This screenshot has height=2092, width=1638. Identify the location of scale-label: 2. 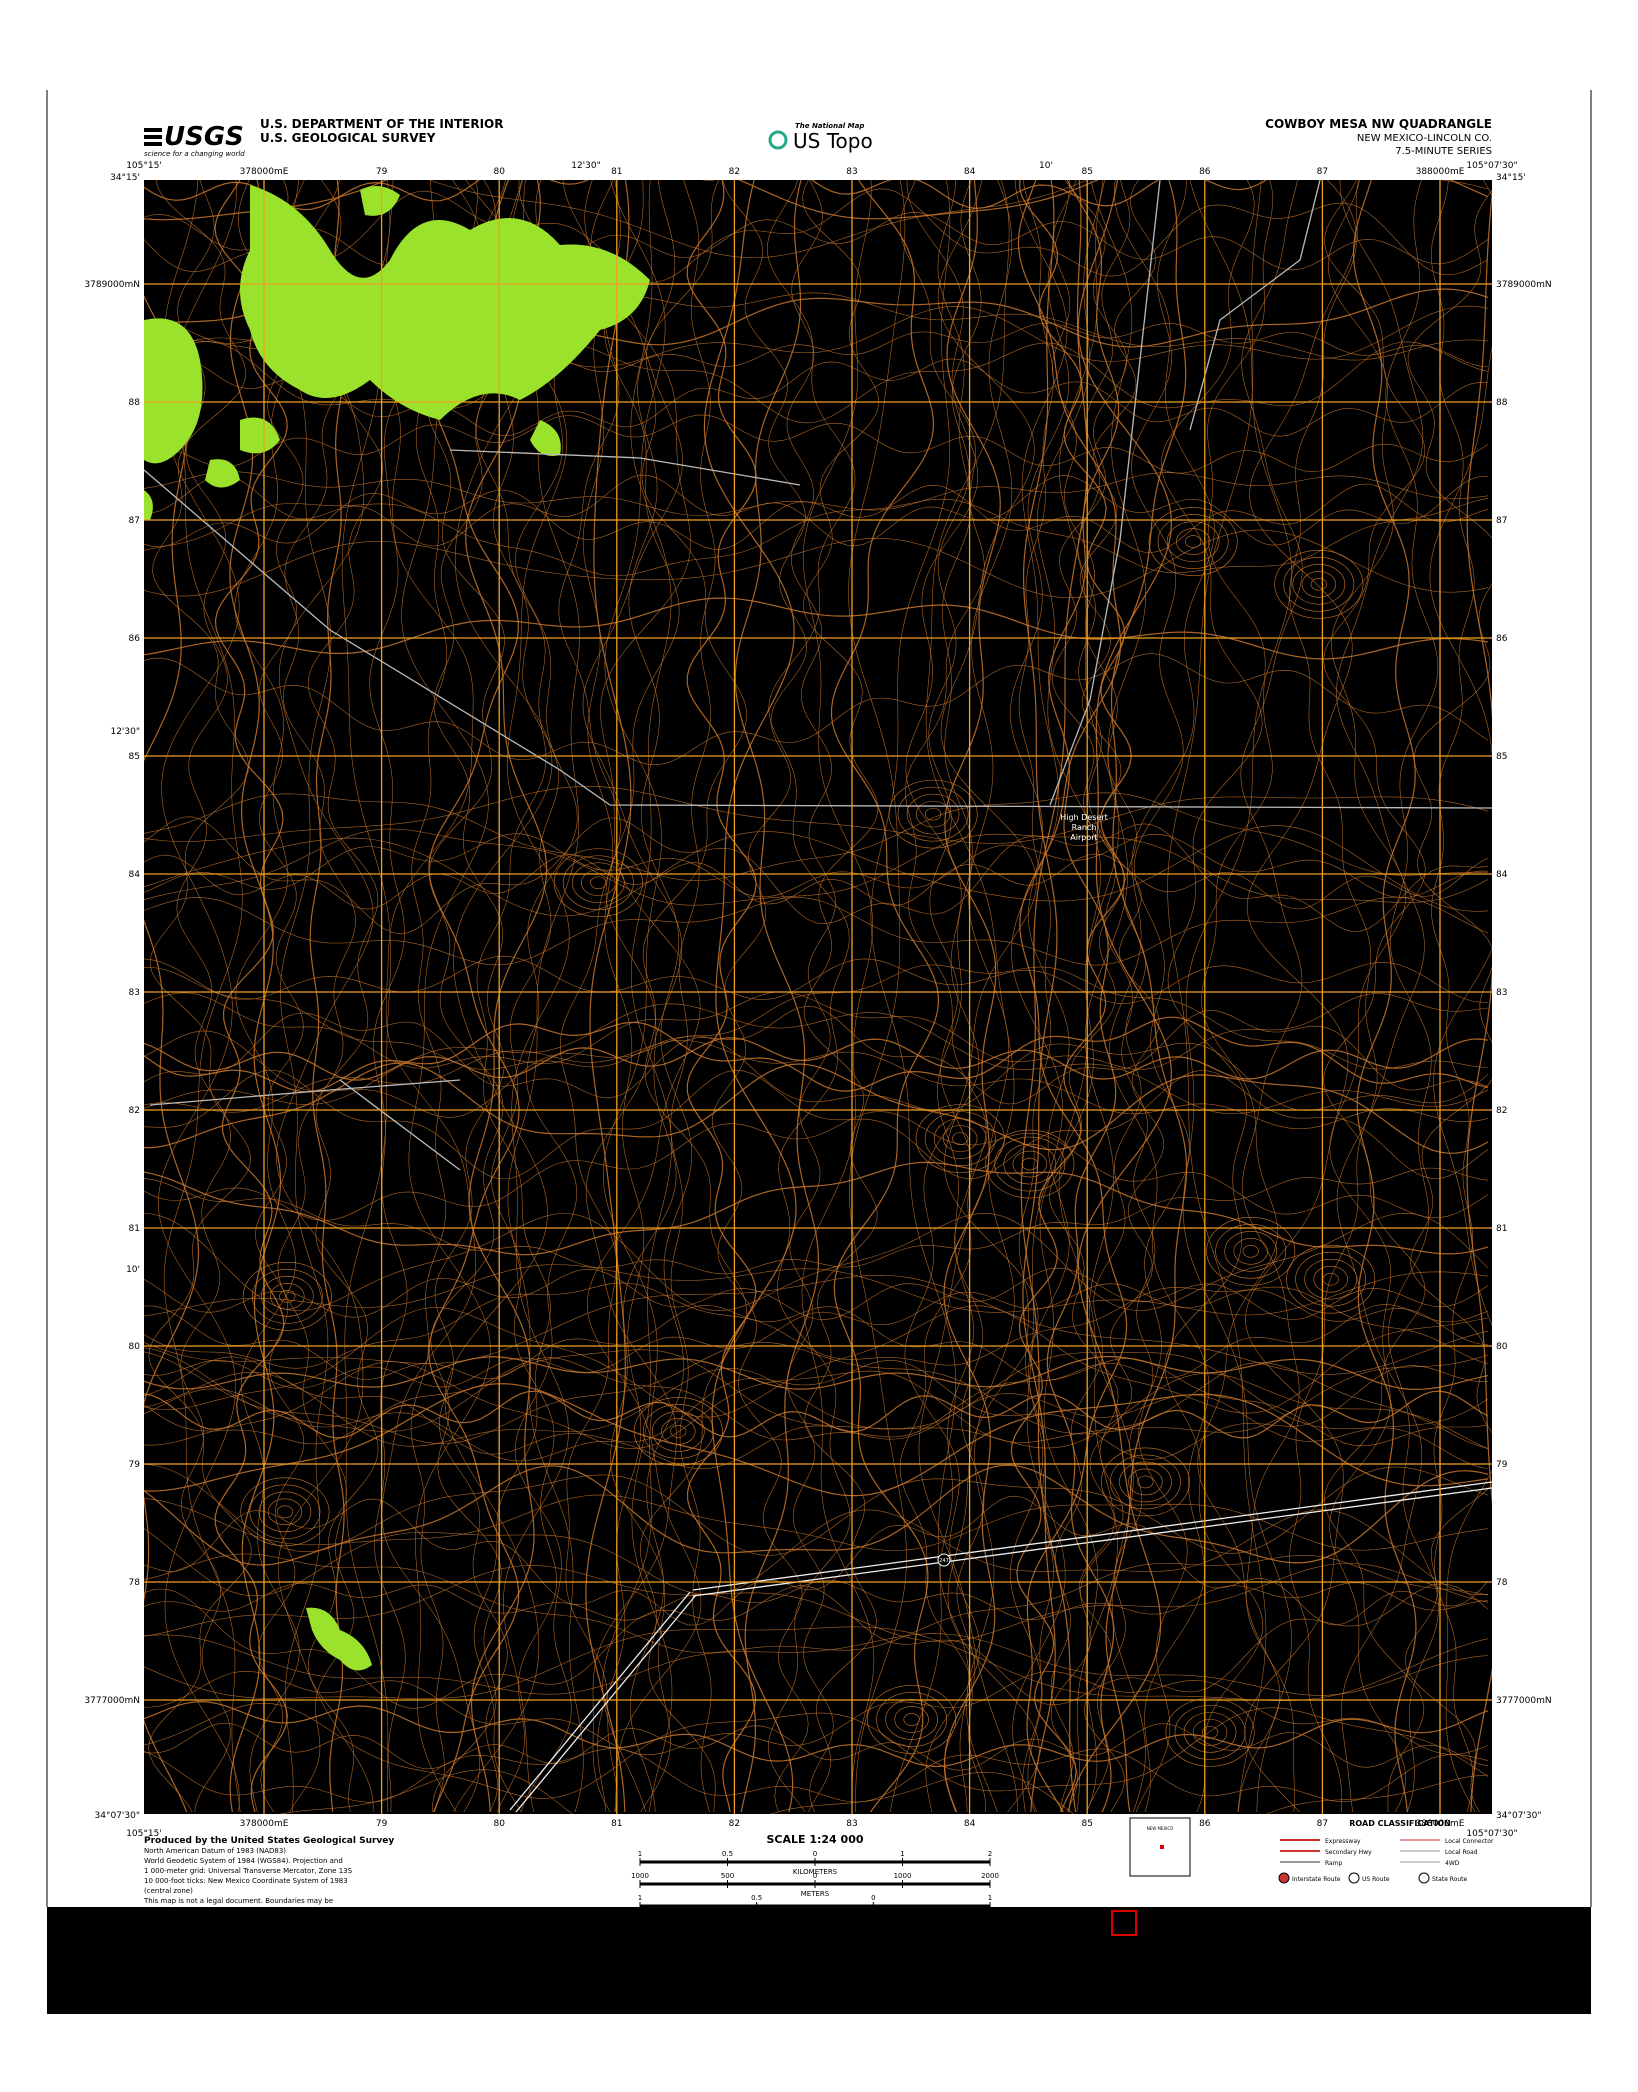
(990, 1854).